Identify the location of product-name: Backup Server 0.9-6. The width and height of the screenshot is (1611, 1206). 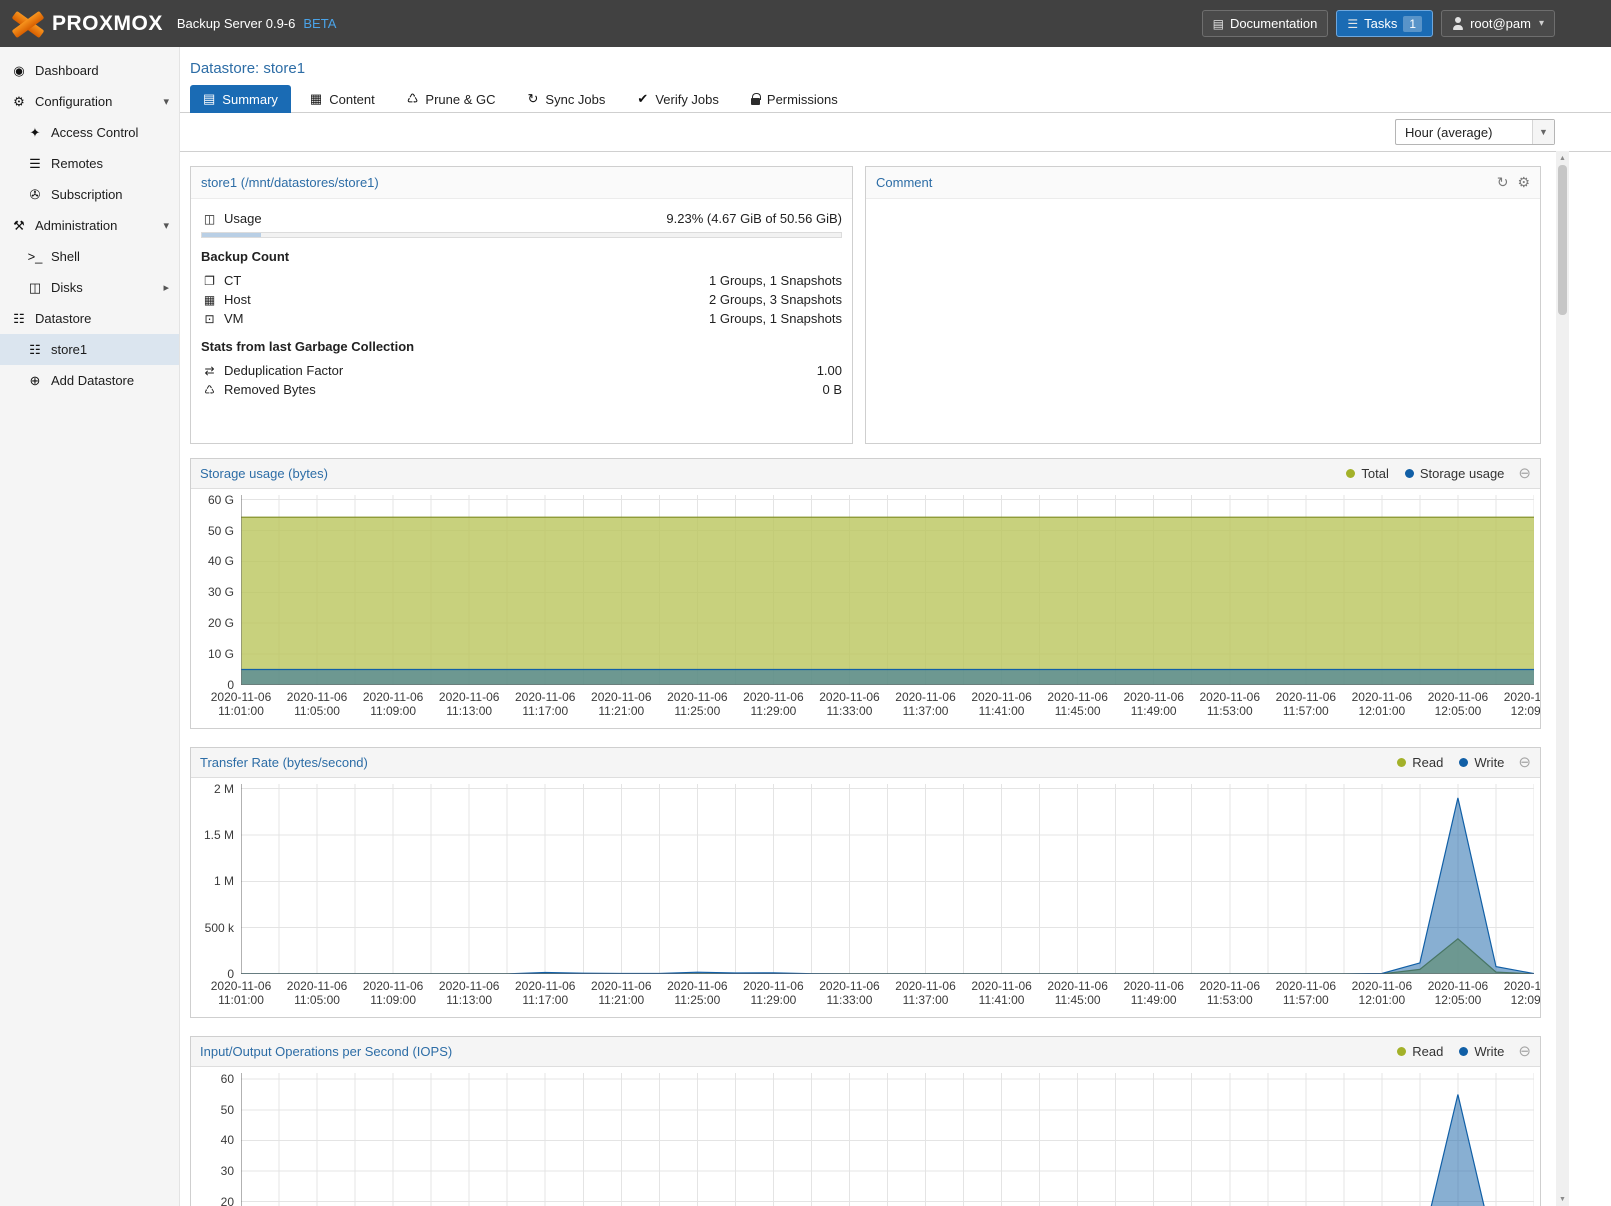
(236, 23).